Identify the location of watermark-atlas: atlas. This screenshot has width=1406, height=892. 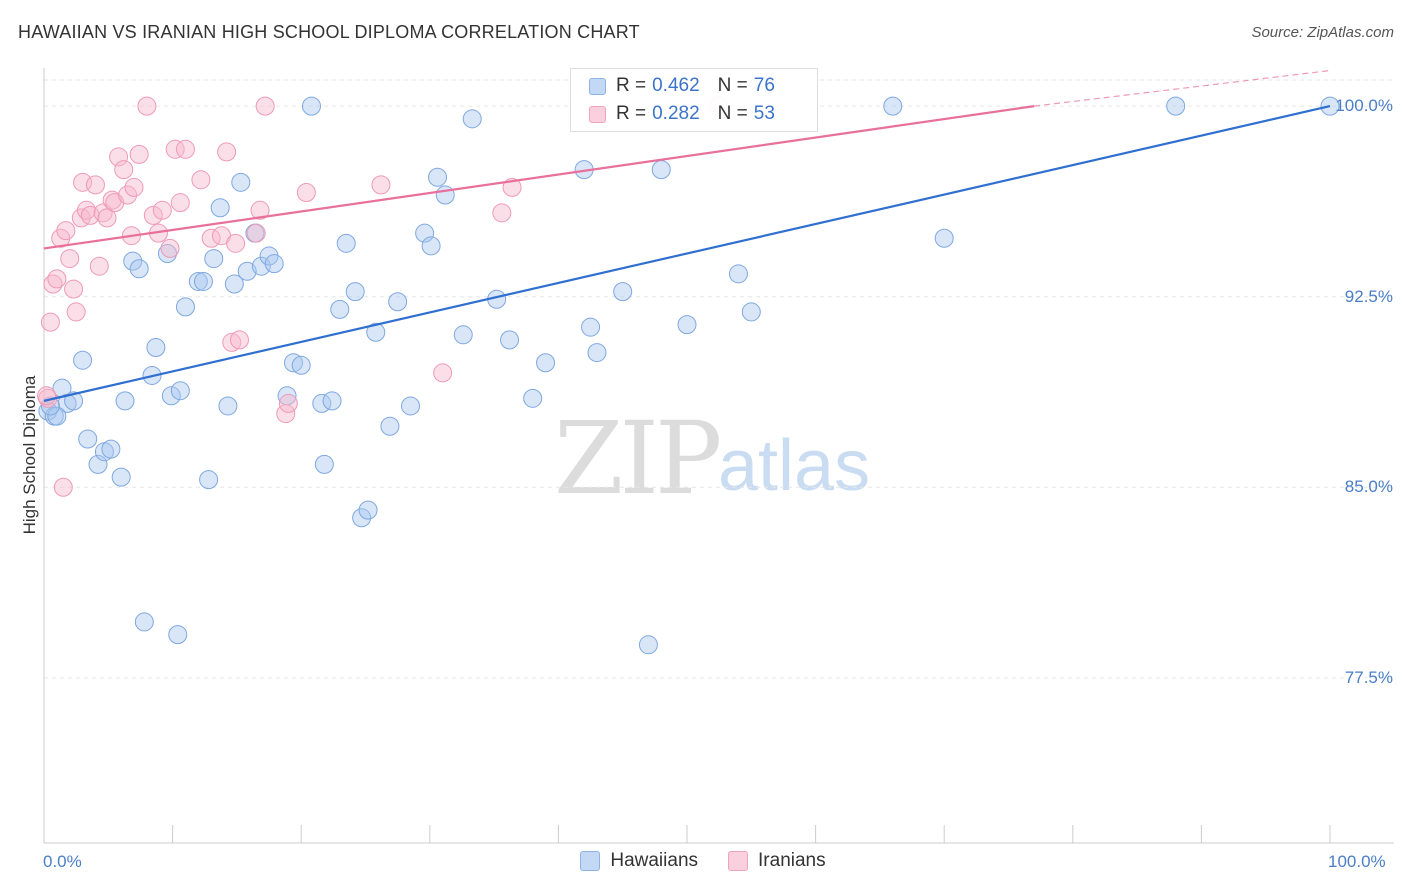
(794, 466).